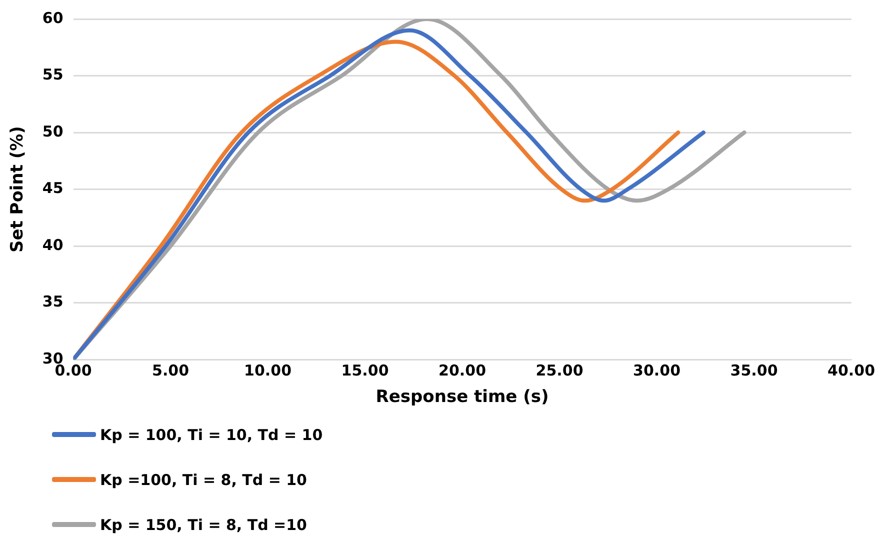 The width and height of the screenshot is (878, 553). What do you see at coordinates (560, 370) in the screenshot?
I see `x-tick-label: 25.00` at bounding box center [560, 370].